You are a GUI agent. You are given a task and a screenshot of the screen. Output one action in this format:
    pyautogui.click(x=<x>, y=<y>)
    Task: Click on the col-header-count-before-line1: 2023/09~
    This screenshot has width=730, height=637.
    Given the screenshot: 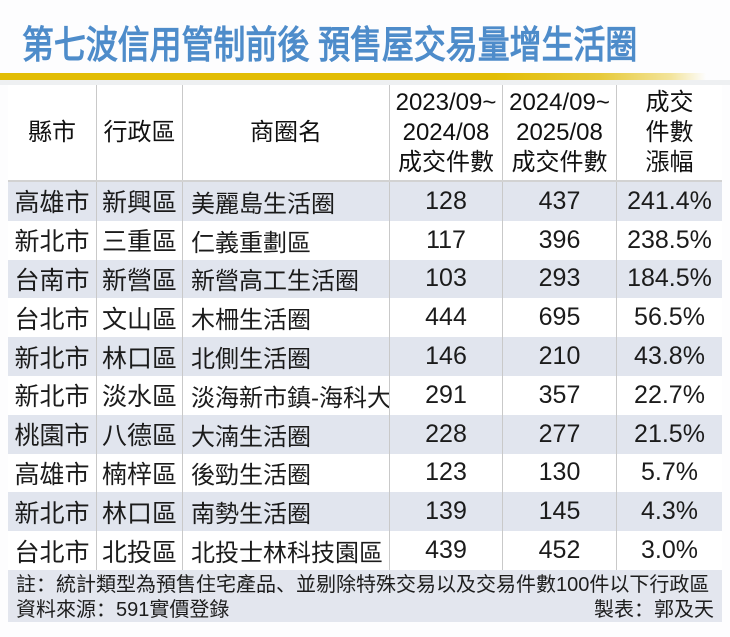 What is the action you would take?
    pyautogui.click(x=446, y=102)
    